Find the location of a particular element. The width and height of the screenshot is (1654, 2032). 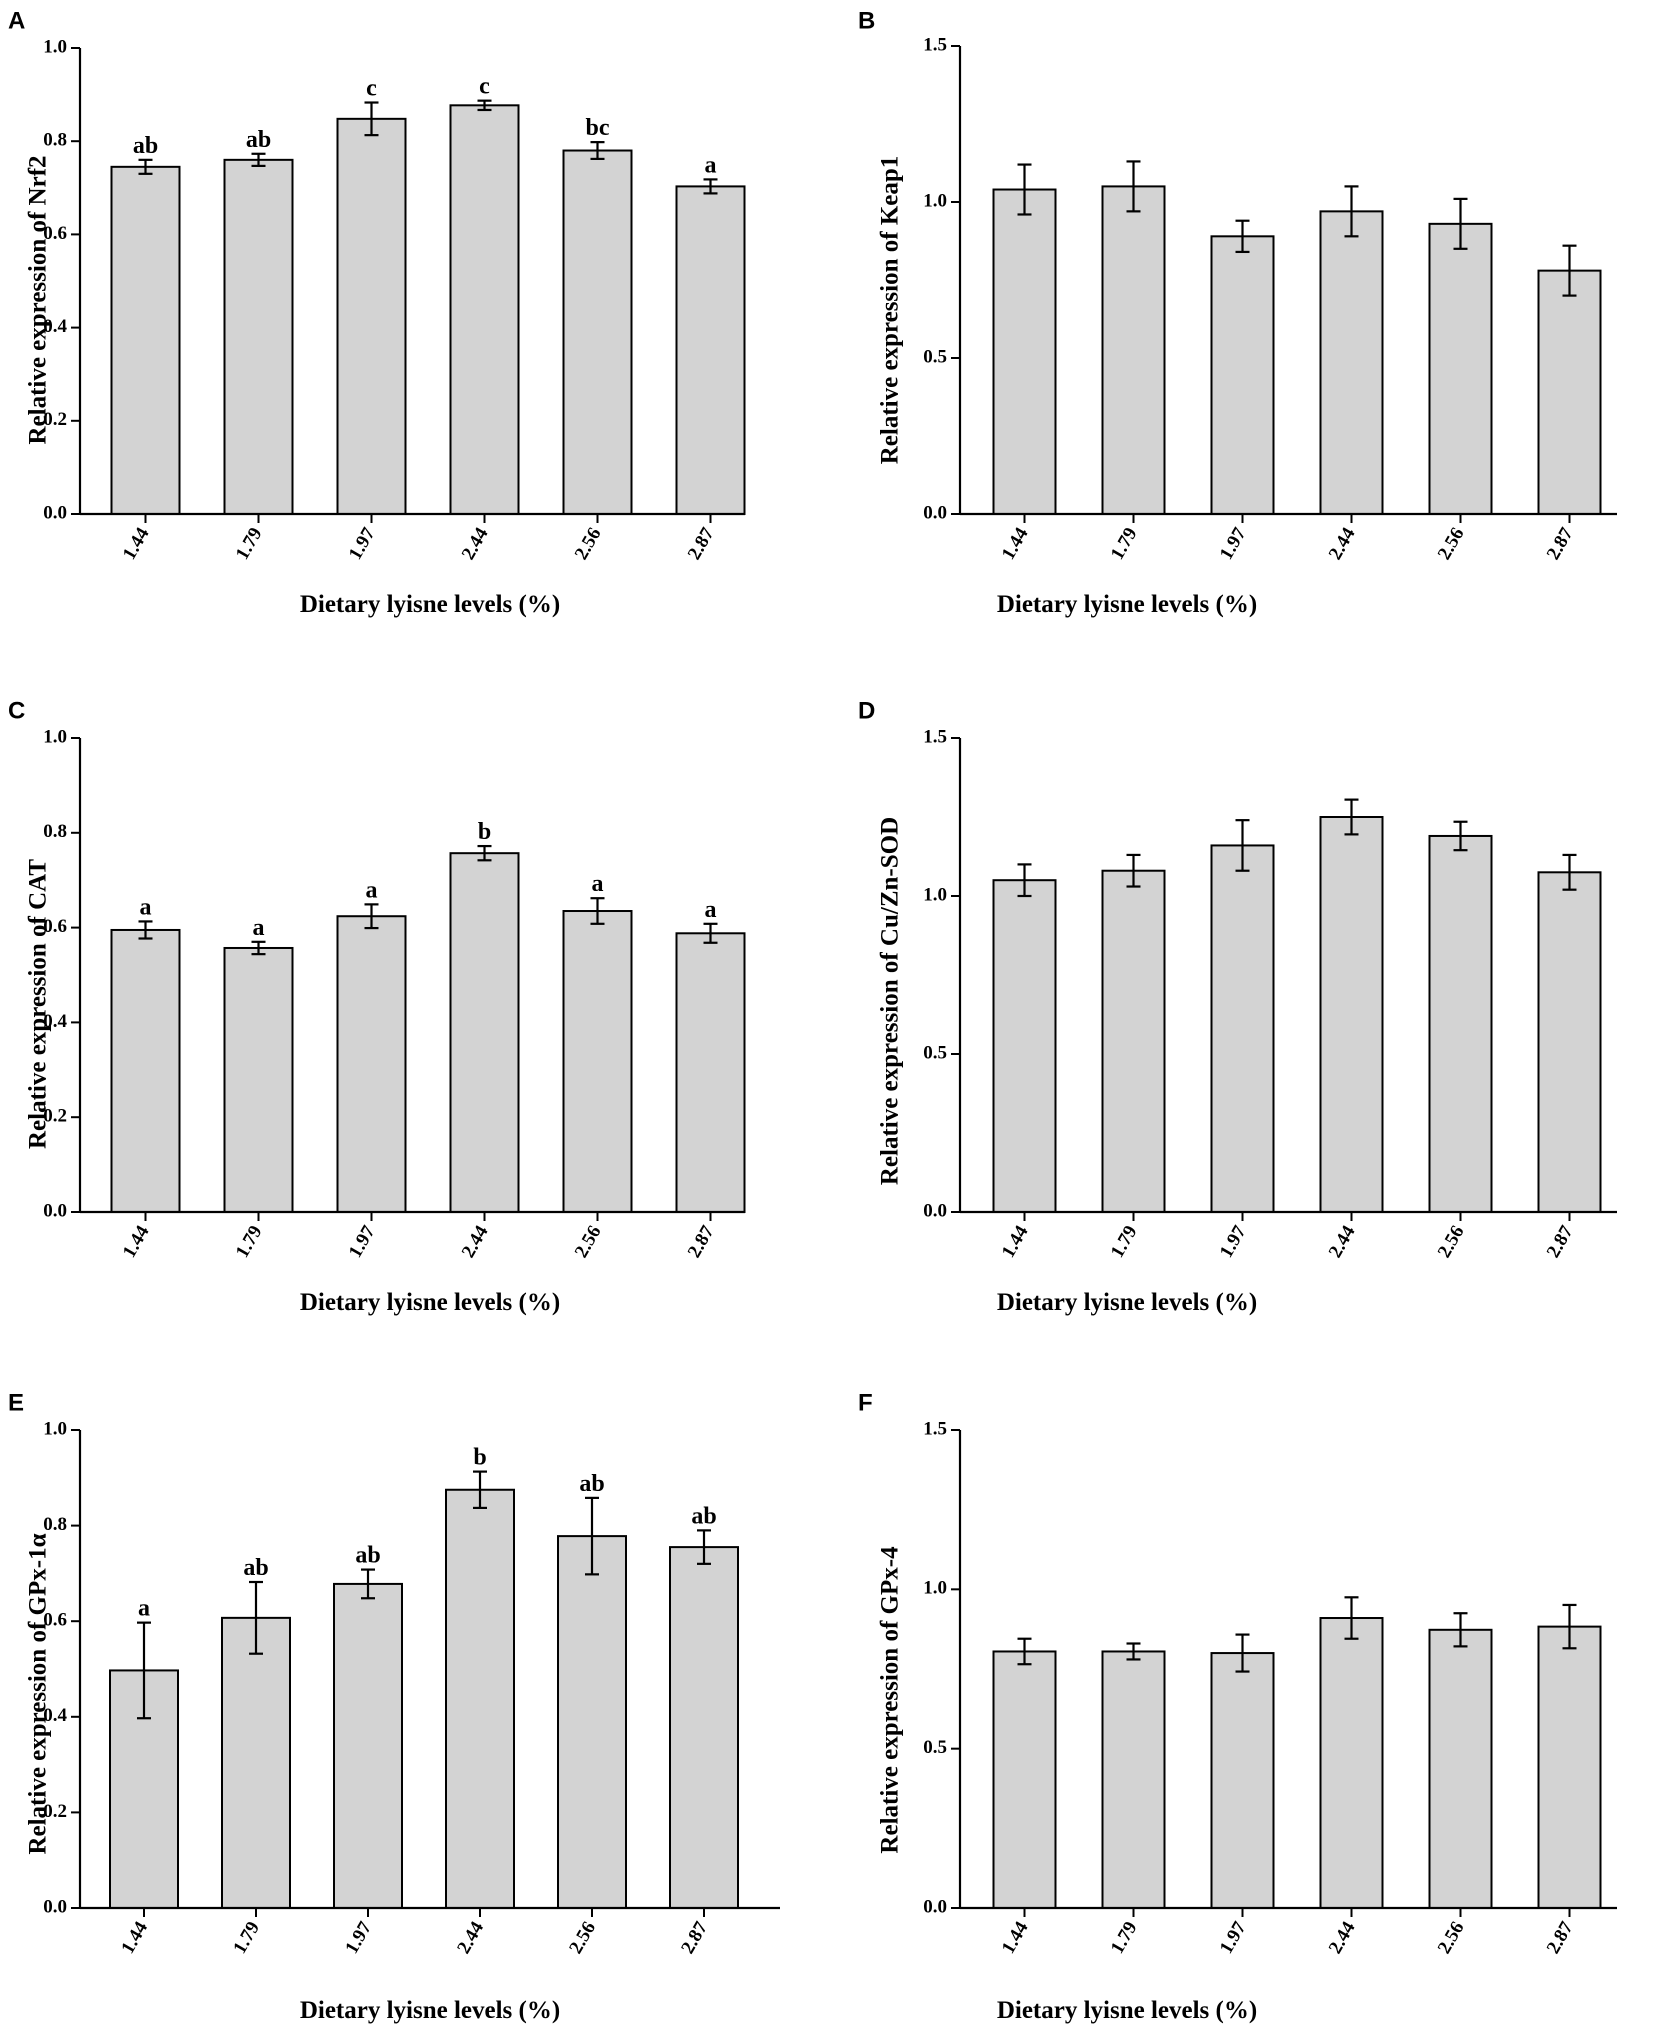

y-axis-title: Relative expression of CAT is located at coordinates (38, 1004).